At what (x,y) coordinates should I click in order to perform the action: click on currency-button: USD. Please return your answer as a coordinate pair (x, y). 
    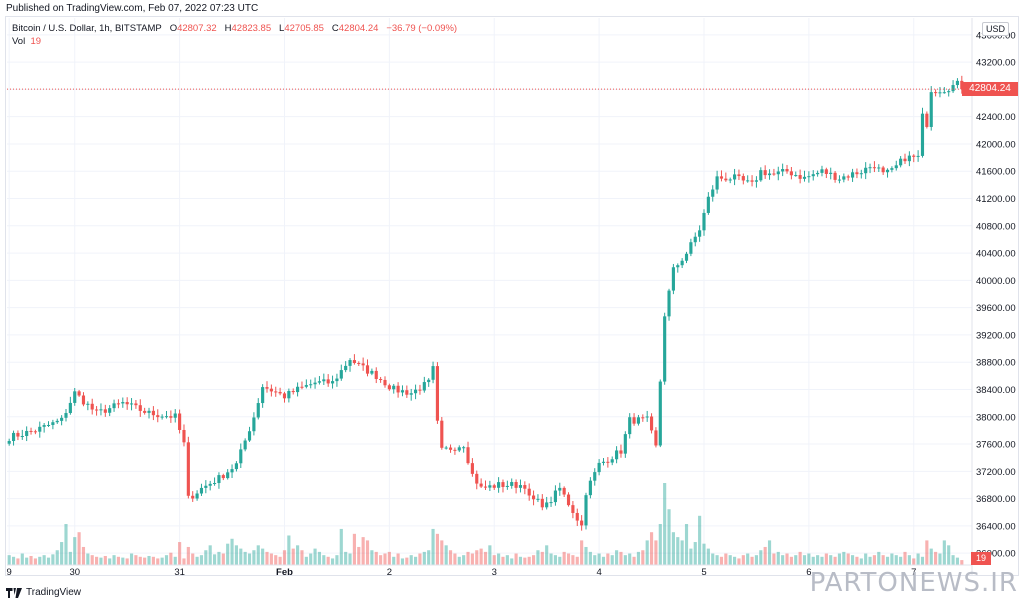
    Looking at the image, I should click on (996, 29).